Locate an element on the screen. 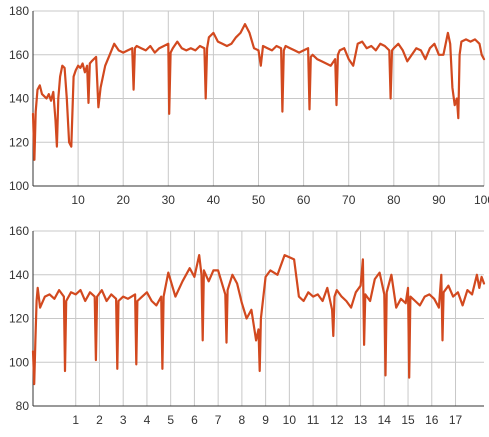  top-y-tick-label: 120 is located at coordinates (19, 142).